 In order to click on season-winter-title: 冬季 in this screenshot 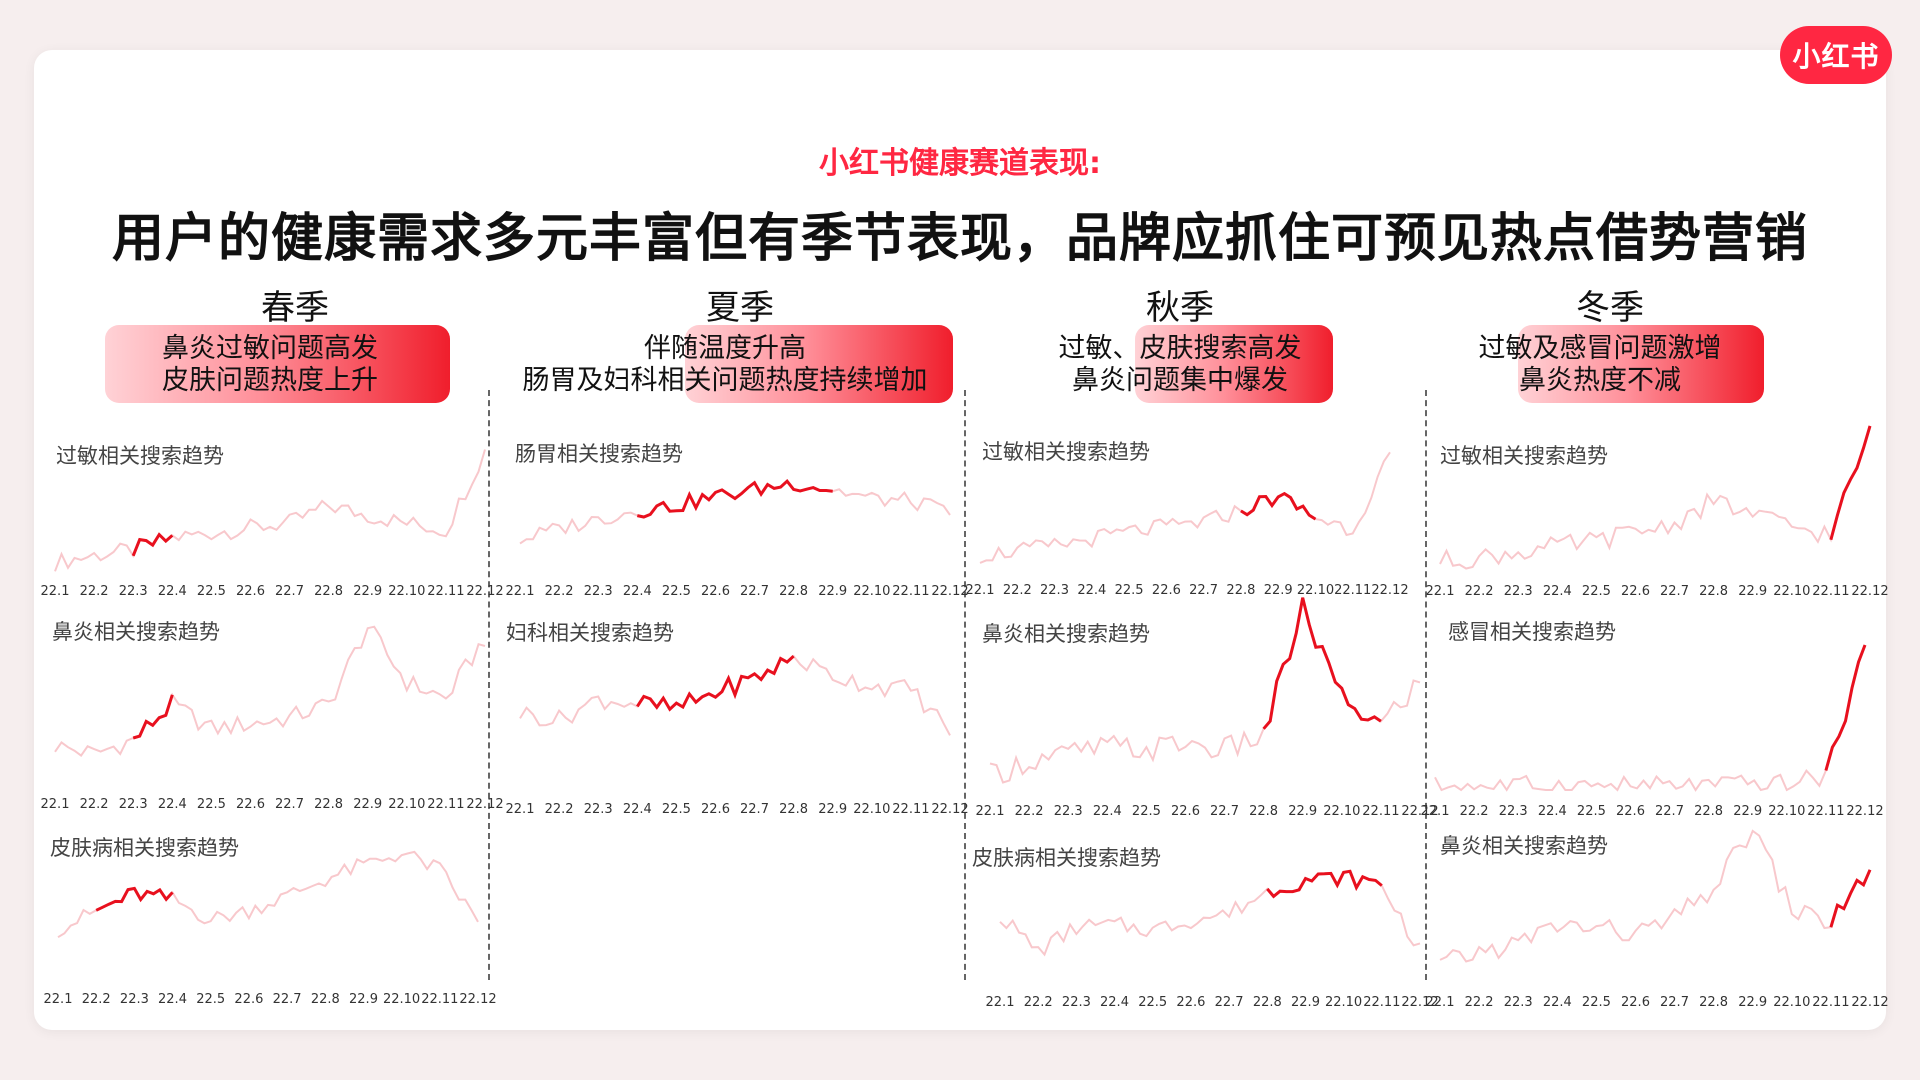, I will do `click(1610, 308)`.